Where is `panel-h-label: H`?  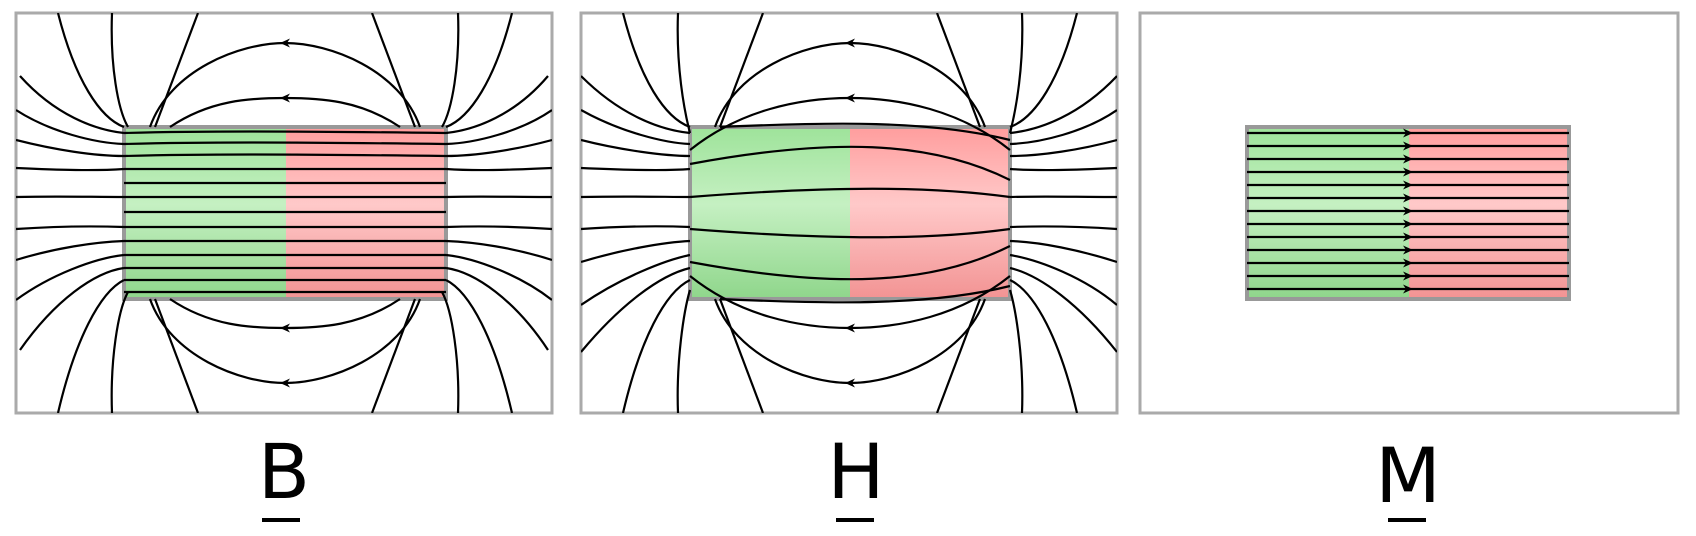
panel-h-label: H is located at coordinates (855, 471).